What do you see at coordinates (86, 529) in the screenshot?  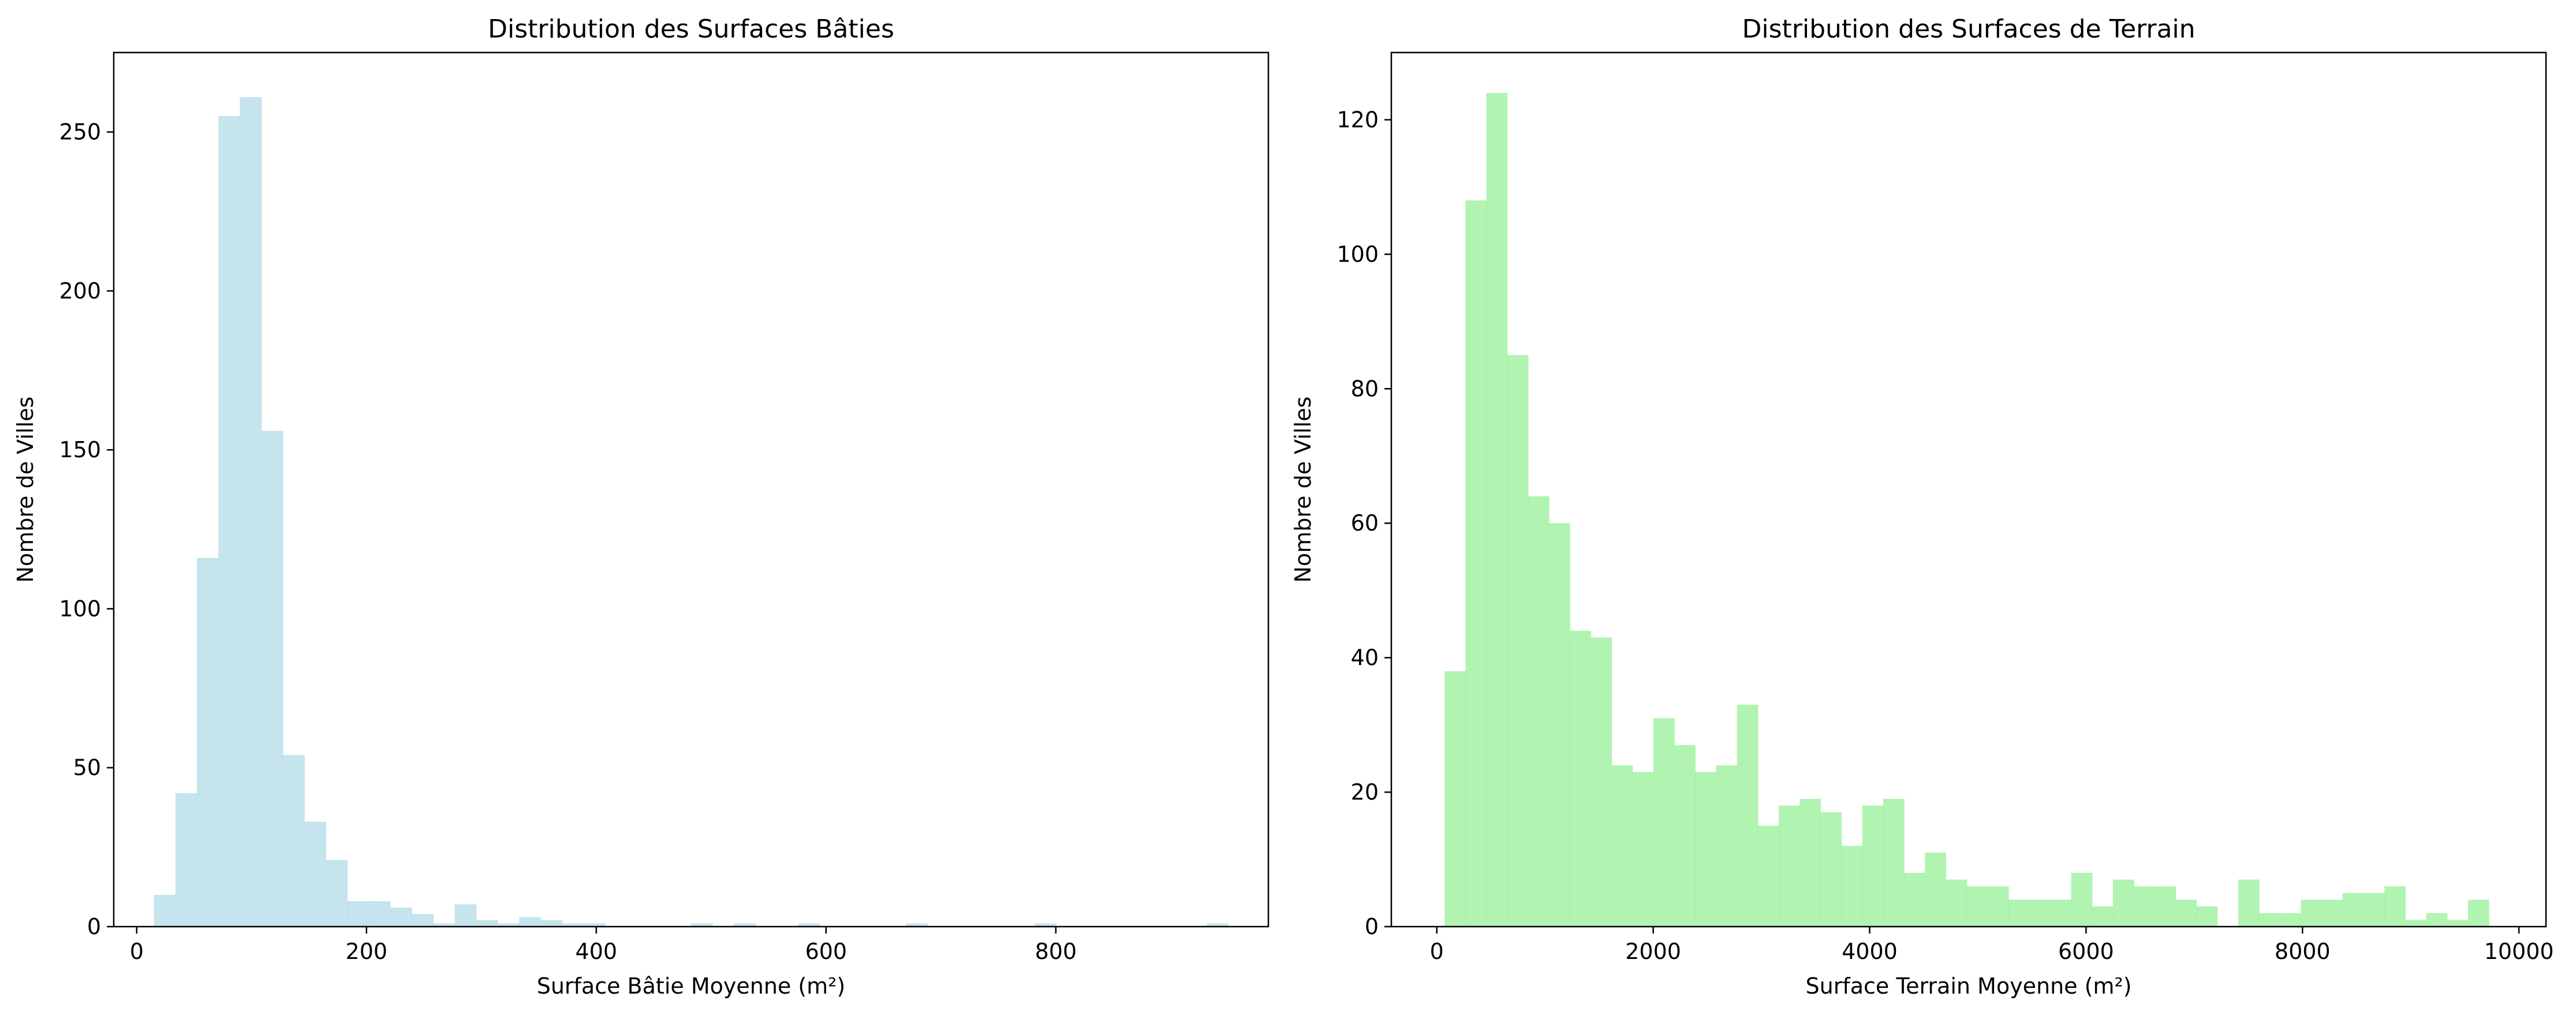 I see `y-axis-ticks: 0 50 100 150 200 250` at bounding box center [86, 529].